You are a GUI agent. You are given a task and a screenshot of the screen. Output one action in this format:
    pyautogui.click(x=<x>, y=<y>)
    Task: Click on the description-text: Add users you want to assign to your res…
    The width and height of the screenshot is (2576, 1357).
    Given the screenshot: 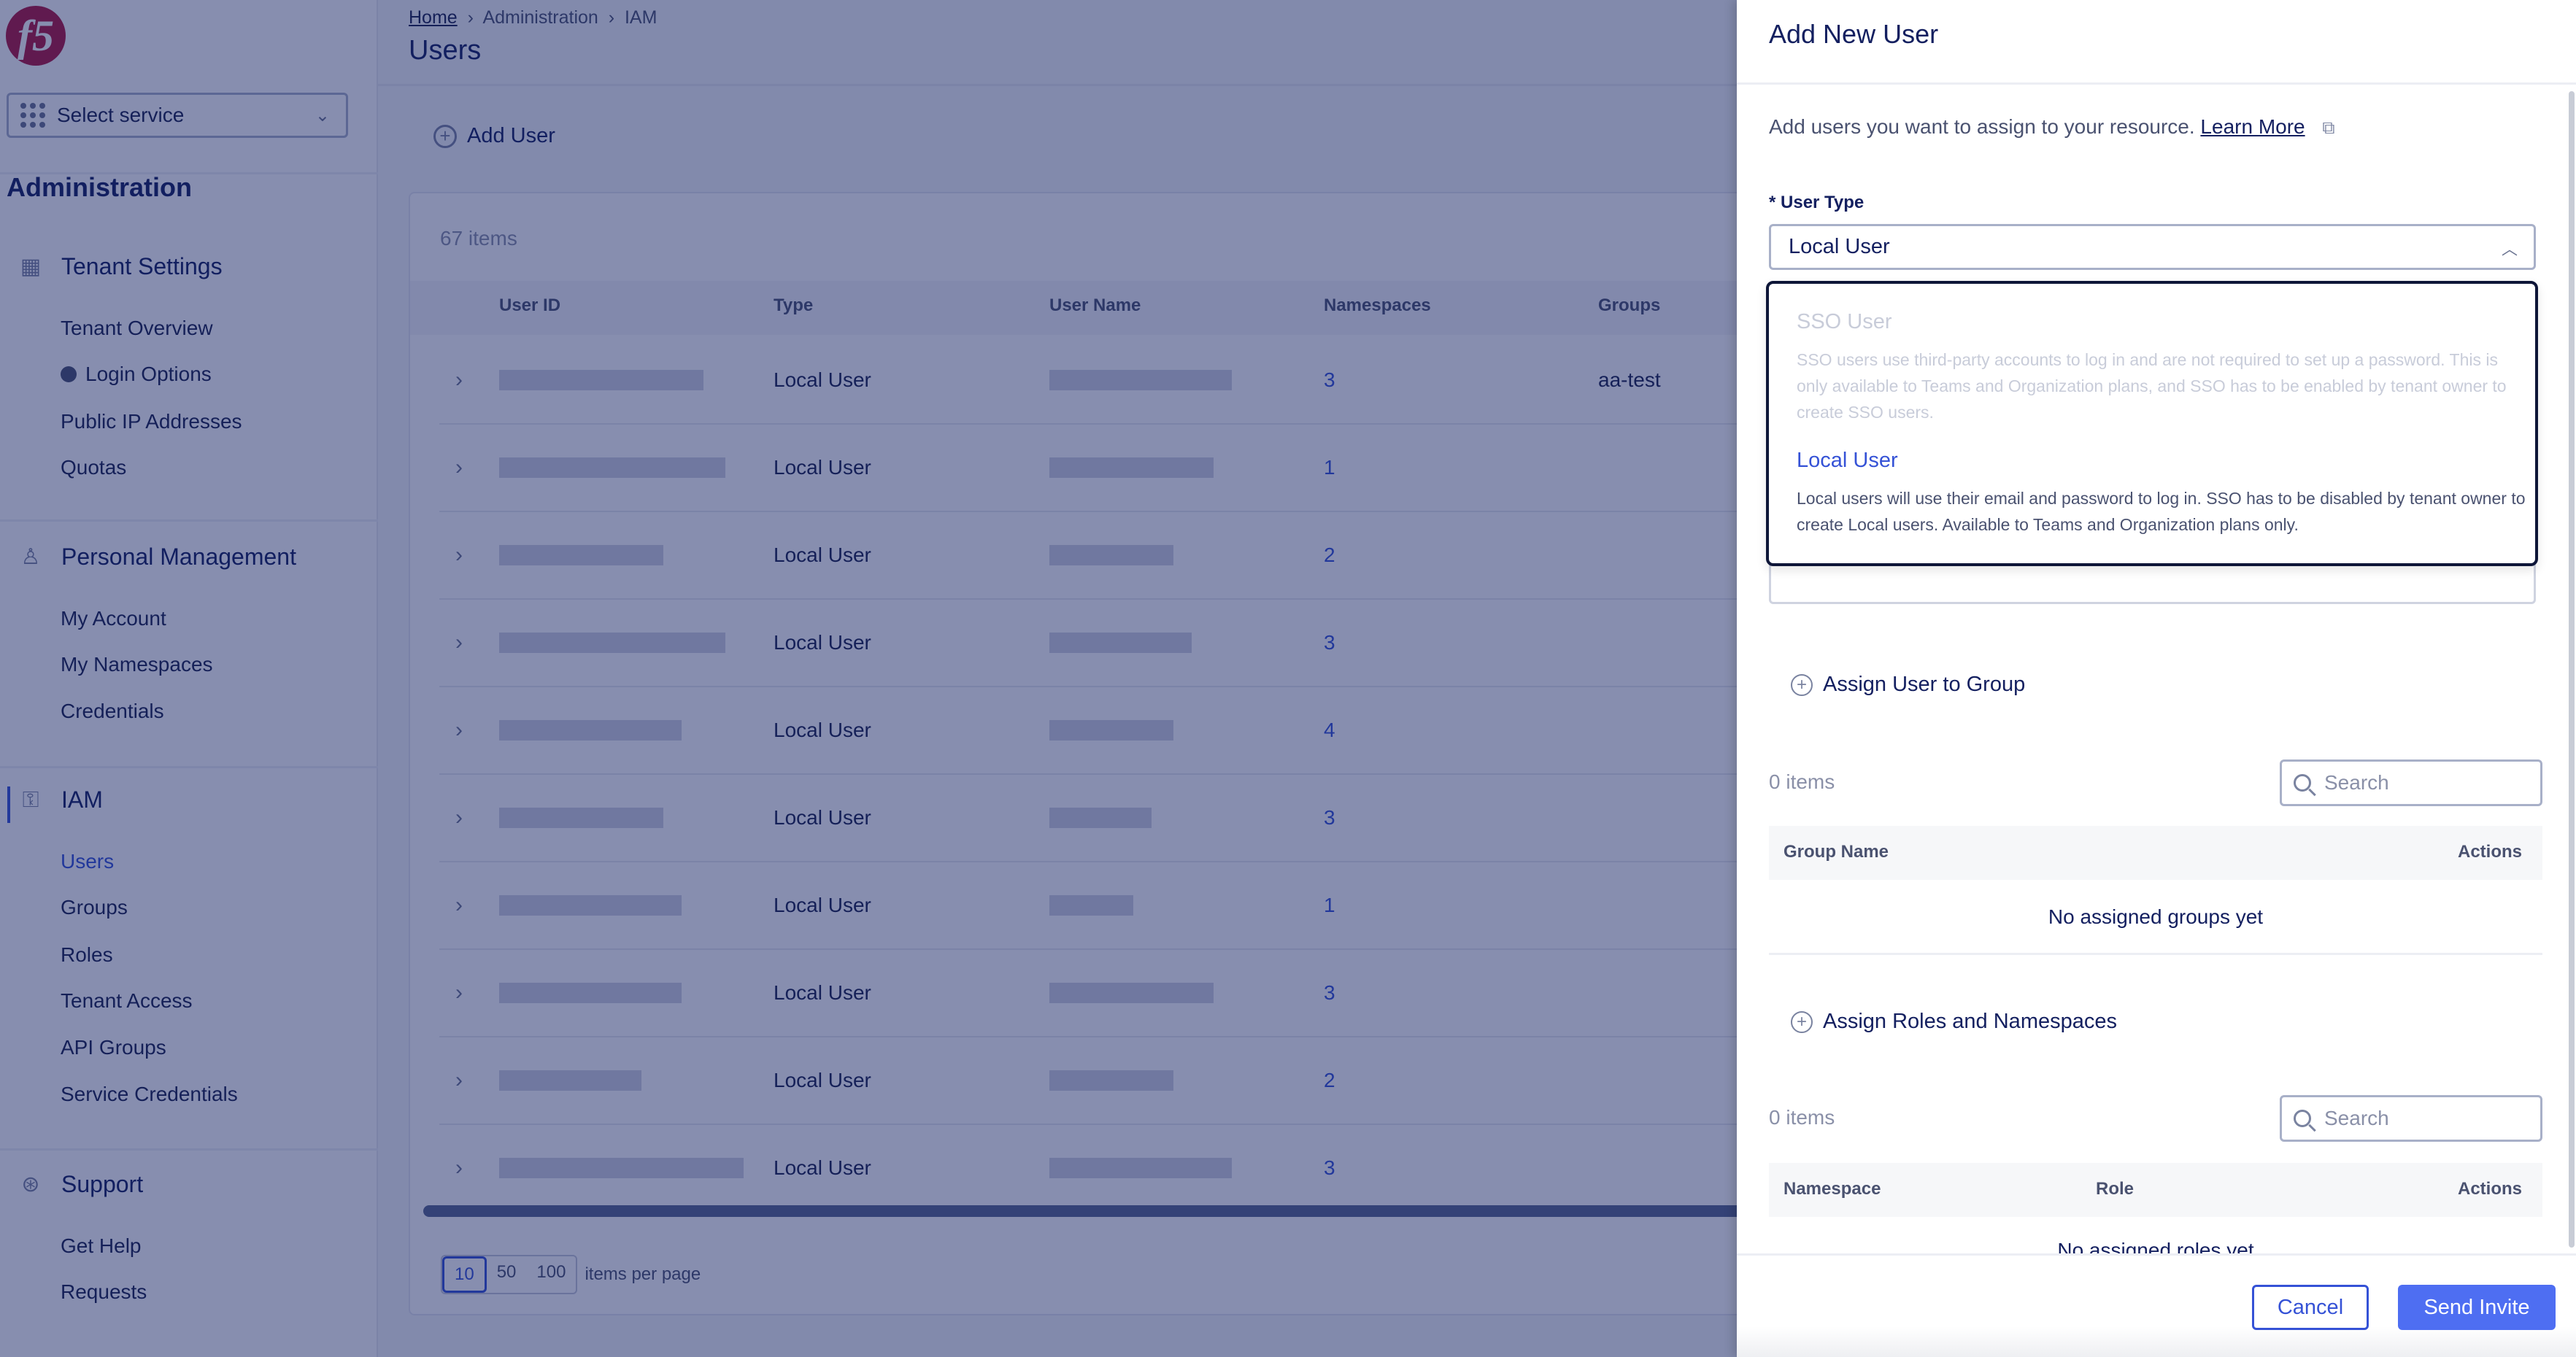 What is the action you would take?
    pyautogui.click(x=1982, y=126)
    